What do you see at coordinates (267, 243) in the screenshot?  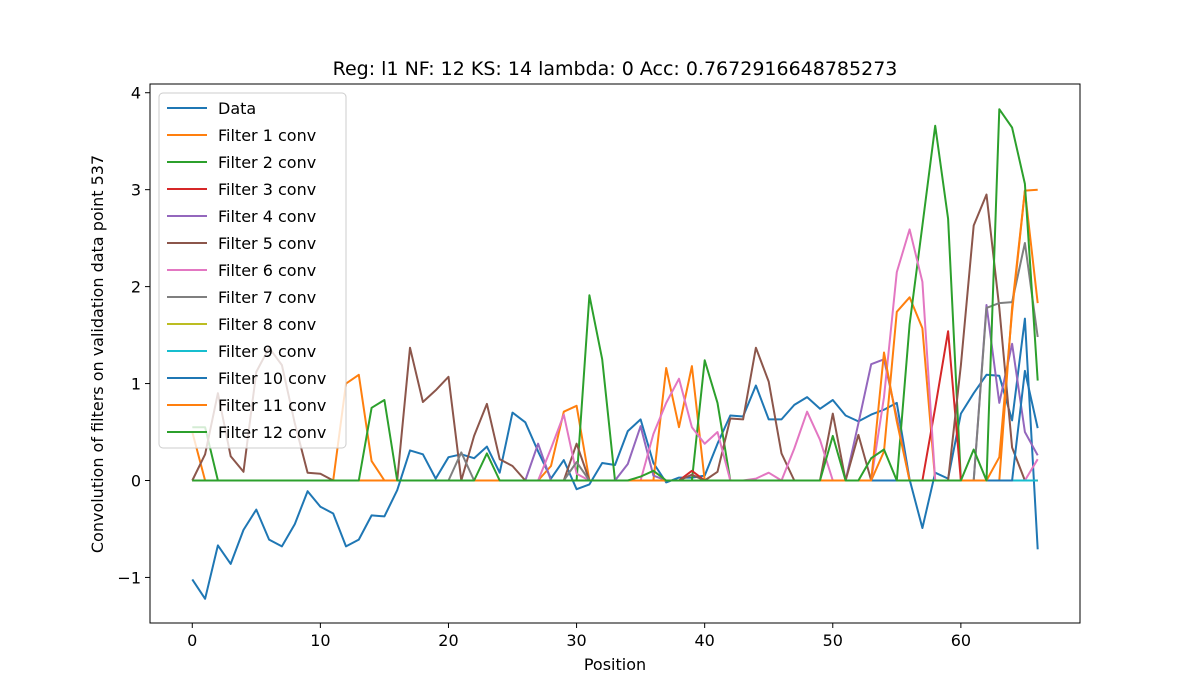 I see `legend-label: Filter 5 conv` at bounding box center [267, 243].